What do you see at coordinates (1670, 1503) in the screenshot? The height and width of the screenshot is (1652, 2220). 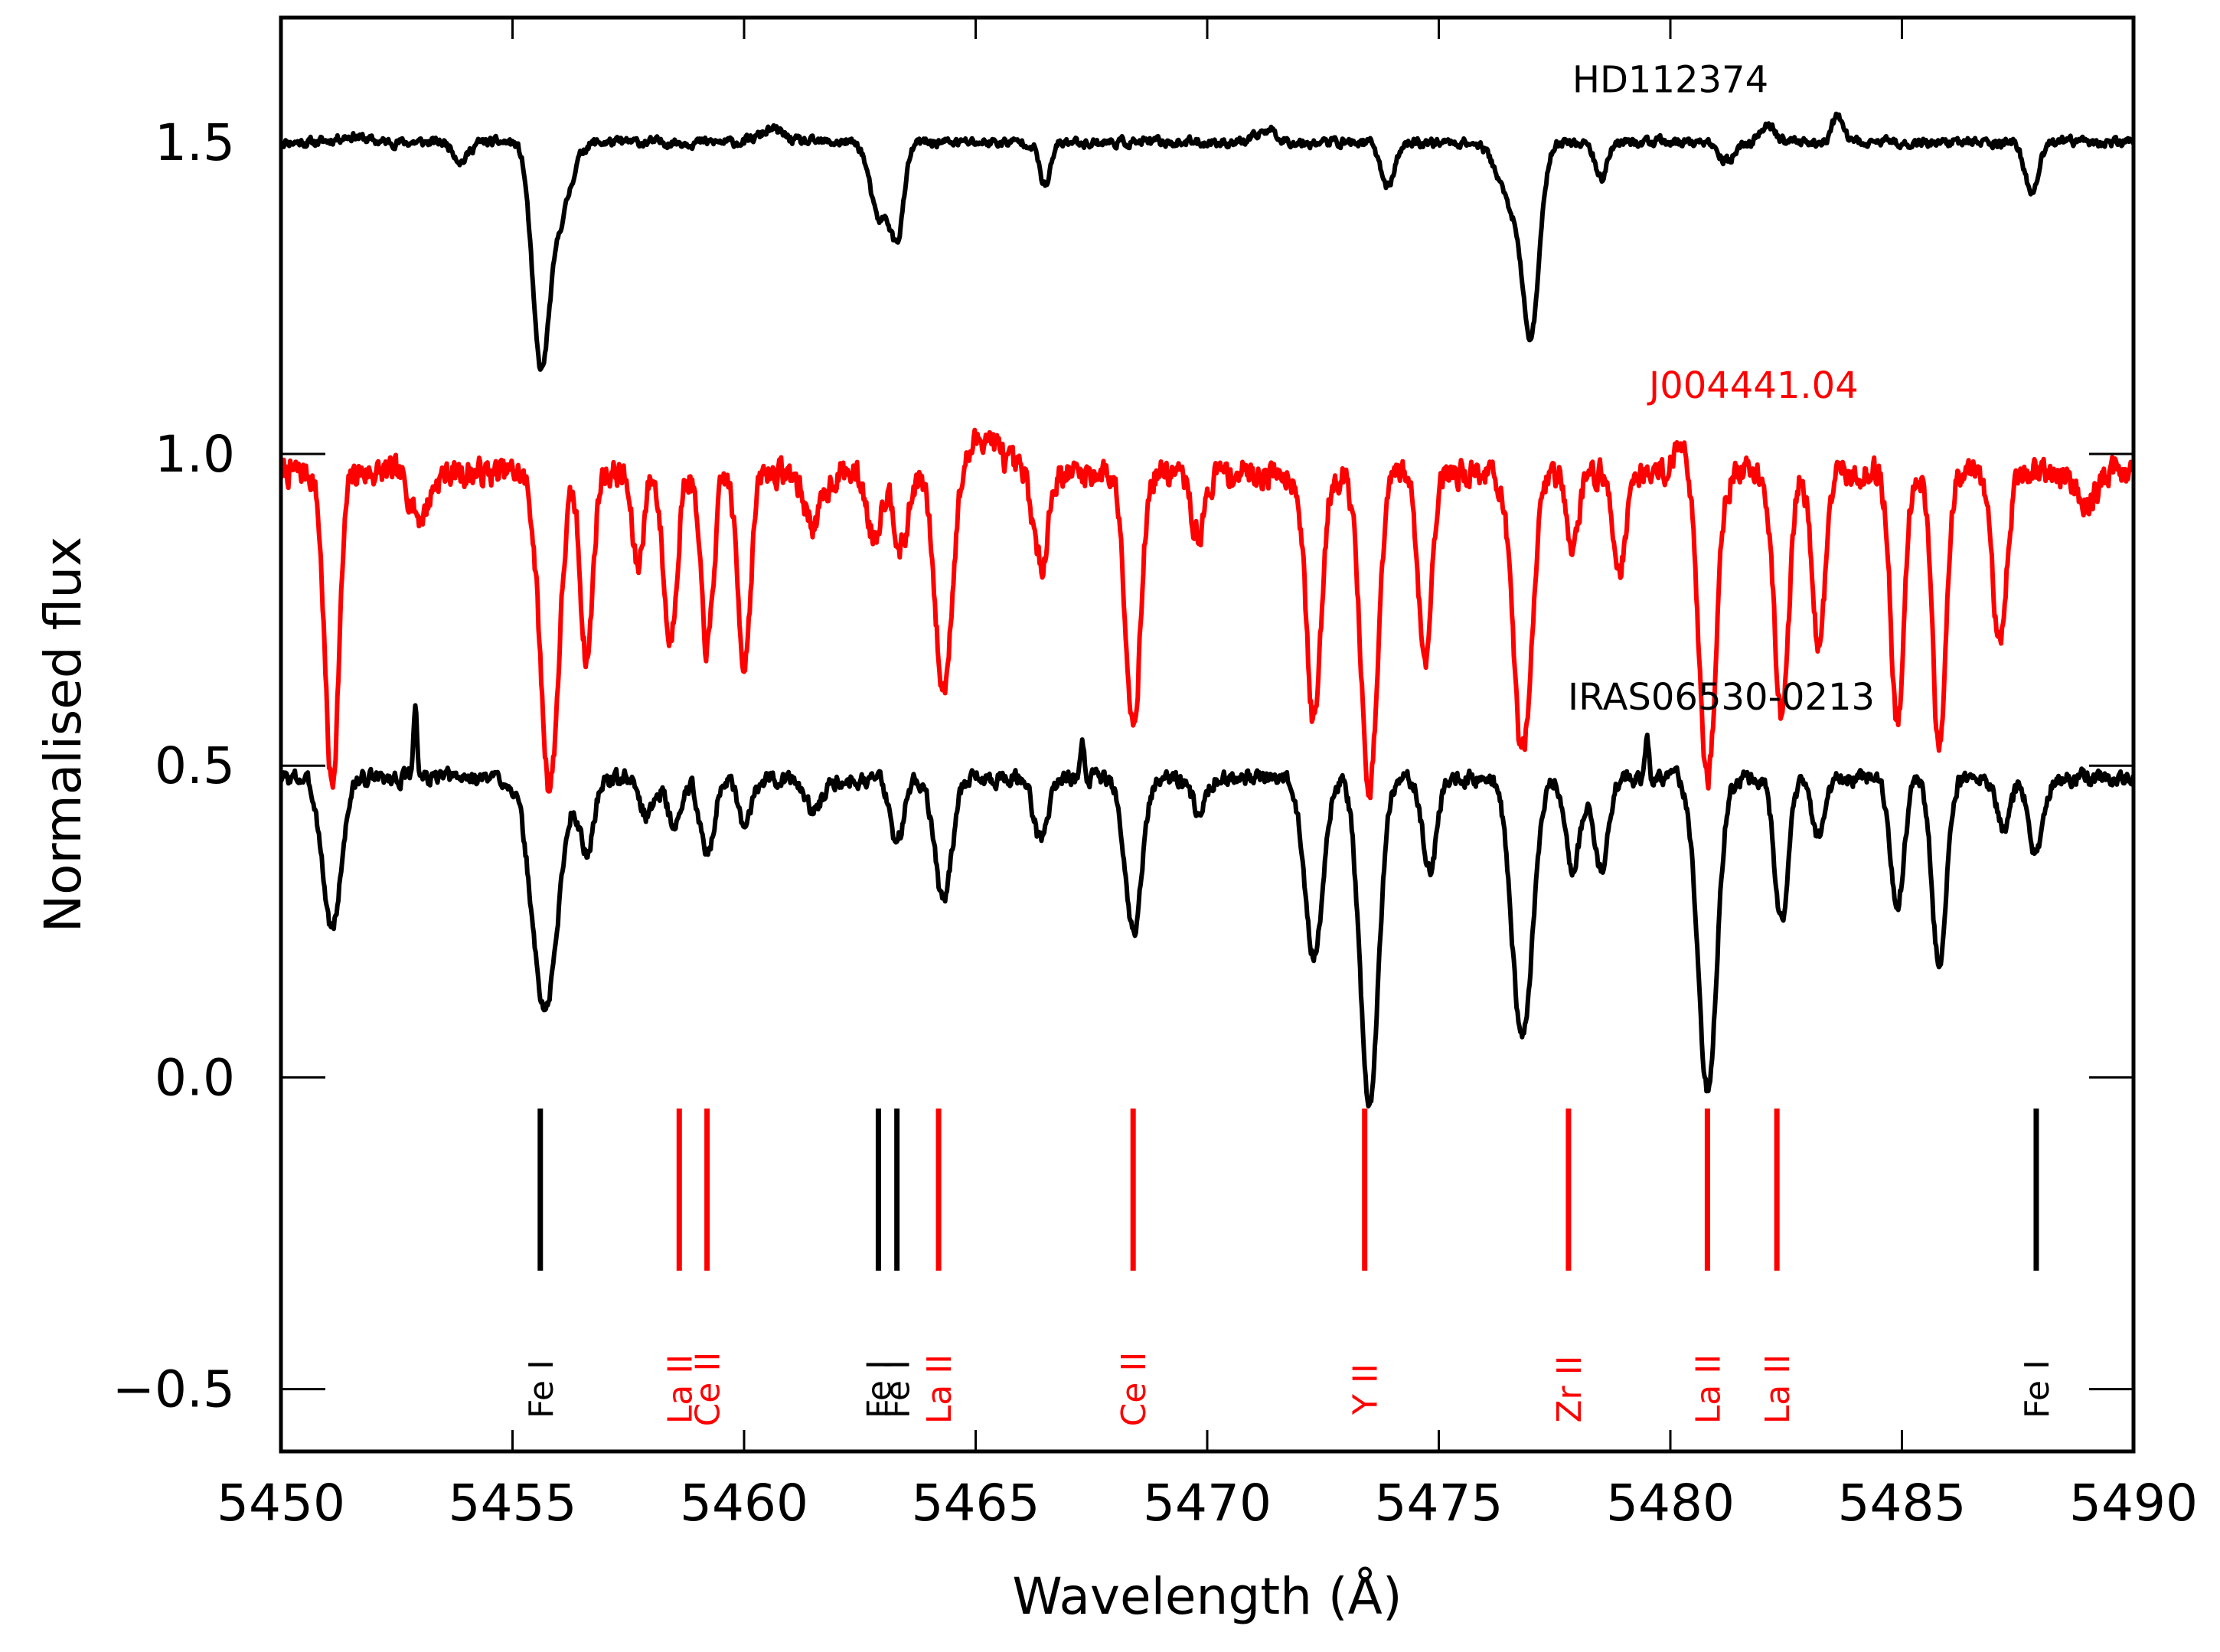 I see `x-tick-label: 5480` at bounding box center [1670, 1503].